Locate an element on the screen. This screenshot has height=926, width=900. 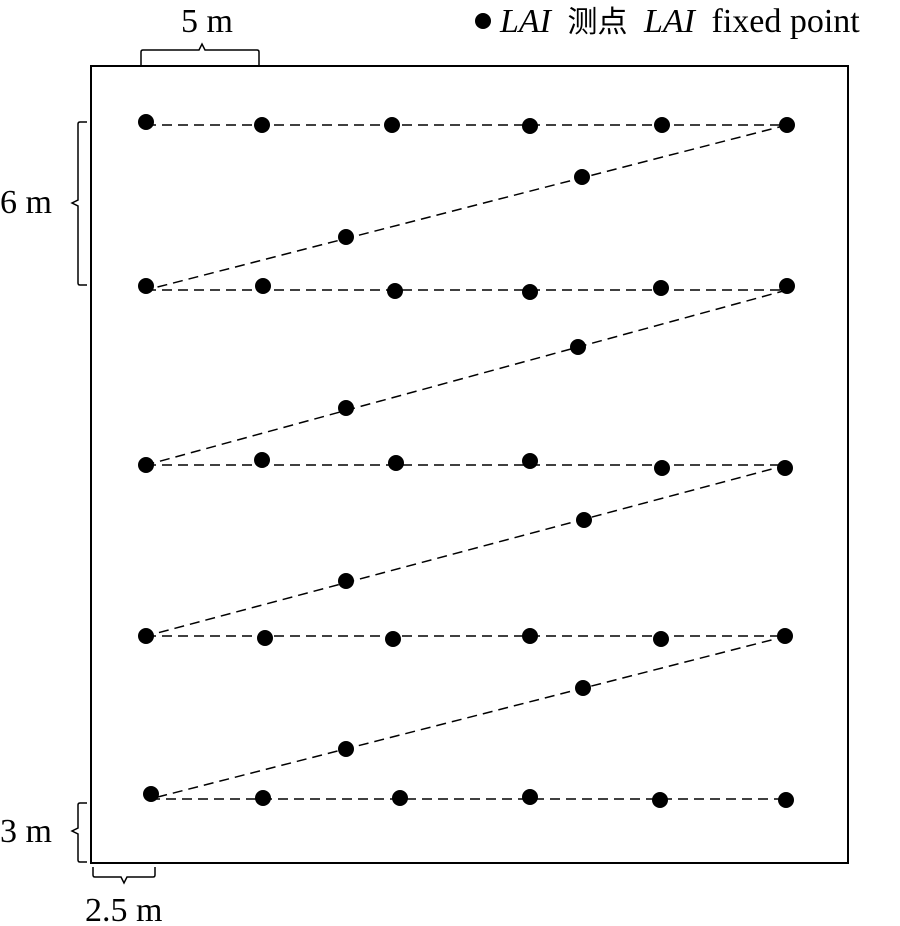
dimension-left-upper: 6 m is located at coordinates (43, 203).